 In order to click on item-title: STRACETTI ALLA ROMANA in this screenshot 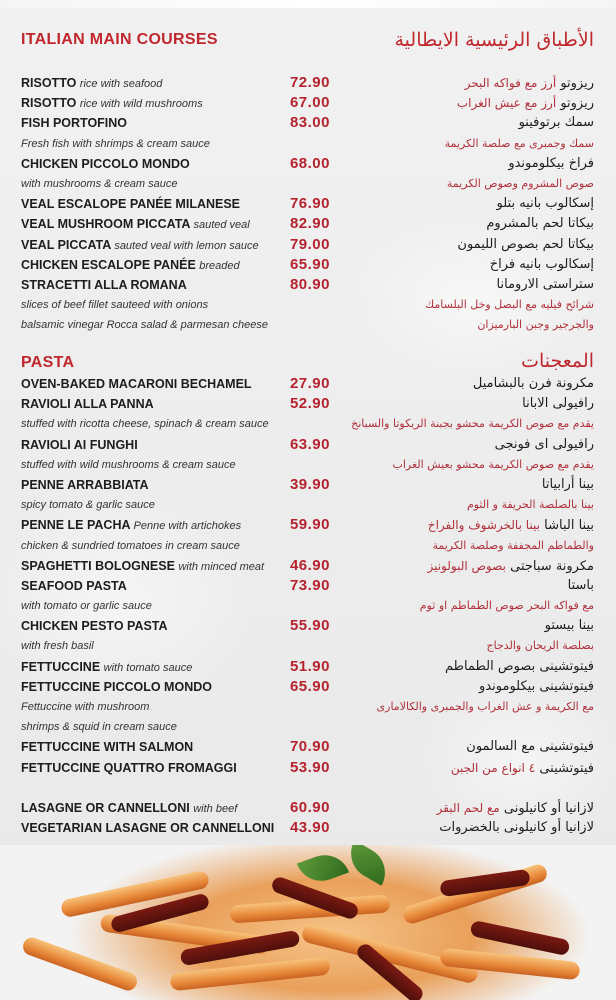, I will do `click(104, 284)`.